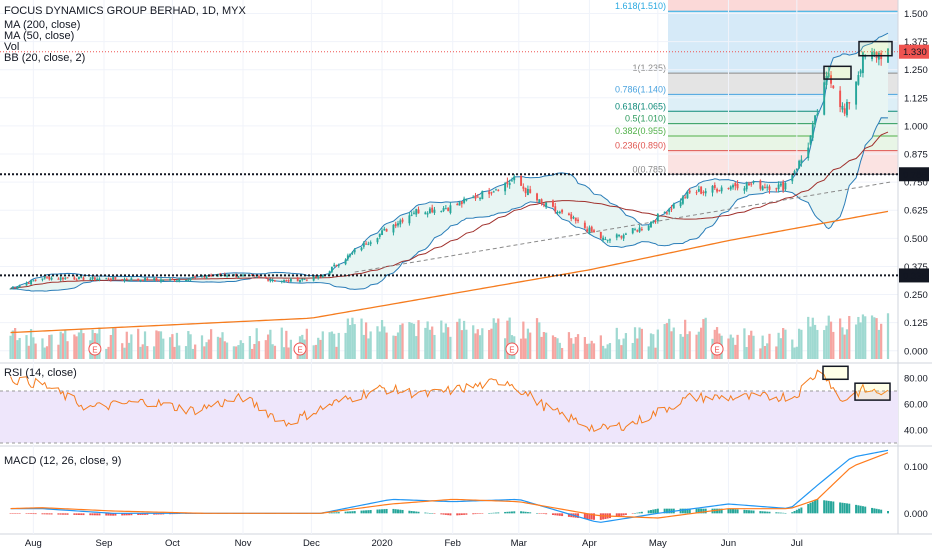 This screenshot has width=932, height=550. Describe the element at coordinates (858, 60) in the screenshot. I see `highlight-boxes` at that location.